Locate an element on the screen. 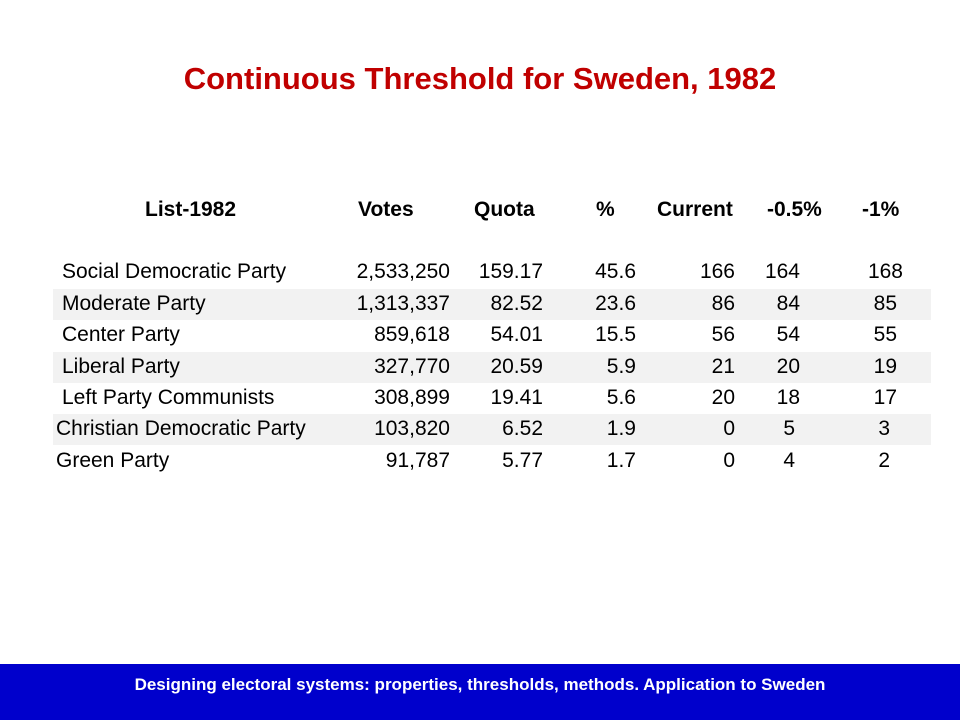  percent-cell: 15.5 is located at coordinates (615, 334).